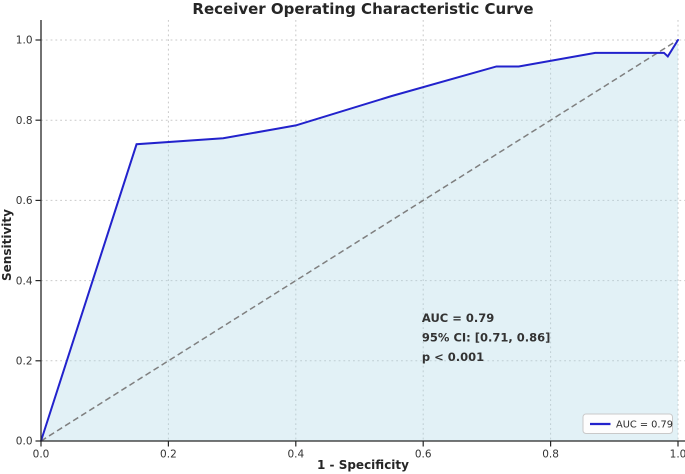  What do you see at coordinates (24, 281) in the screenshot?
I see `y-tick-label: 0.4` at bounding box center [24, 281].